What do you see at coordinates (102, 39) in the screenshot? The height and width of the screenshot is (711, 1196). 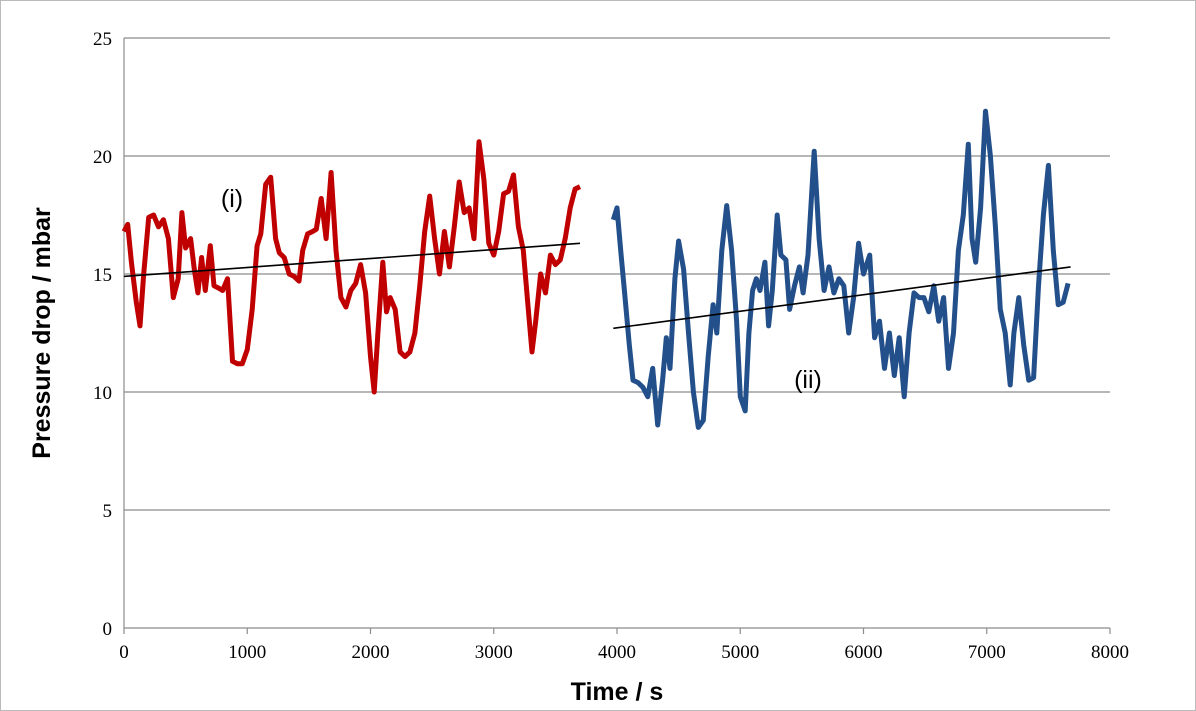 I see `y-tick-label: 25` at bounding box center [102, 39].